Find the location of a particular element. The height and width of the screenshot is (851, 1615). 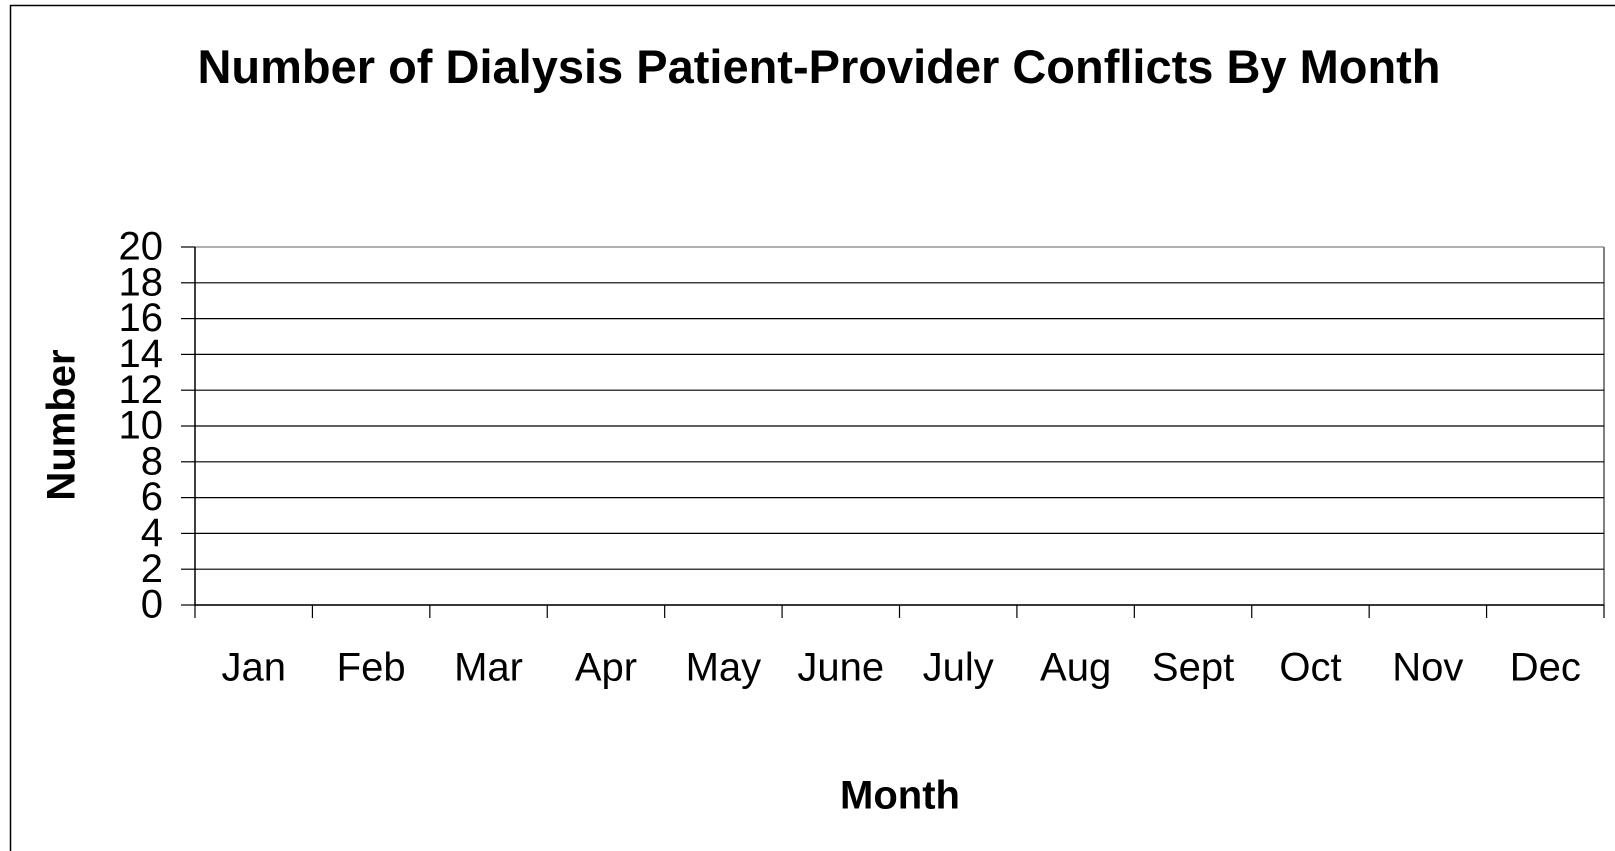

x-tick-label: Apr is located at coordinates (606, 668).